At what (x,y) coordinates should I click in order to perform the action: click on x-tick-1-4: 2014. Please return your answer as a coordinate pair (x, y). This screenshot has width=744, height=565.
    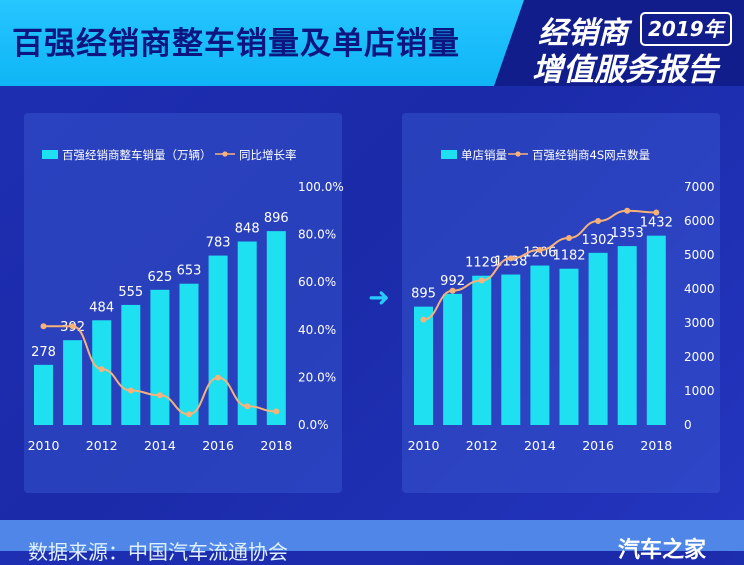
    Looking at the image, I should click on (540, 445).